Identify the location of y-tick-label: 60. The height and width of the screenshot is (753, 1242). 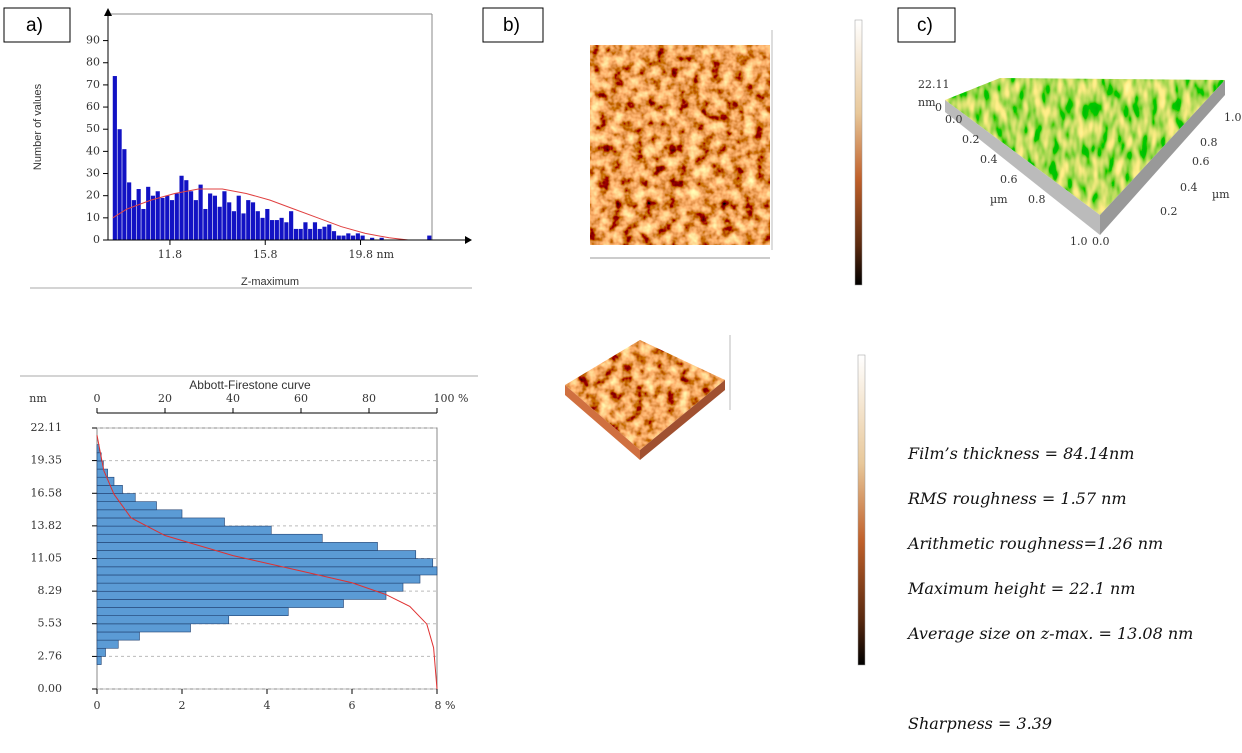
(93, 106).